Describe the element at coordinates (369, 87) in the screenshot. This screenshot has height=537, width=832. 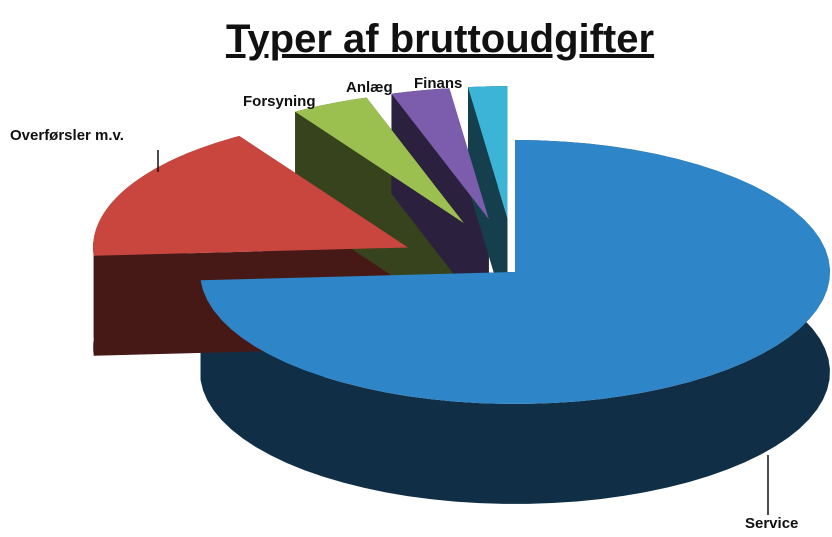
I see `slice-label: Anlæg` at that location.